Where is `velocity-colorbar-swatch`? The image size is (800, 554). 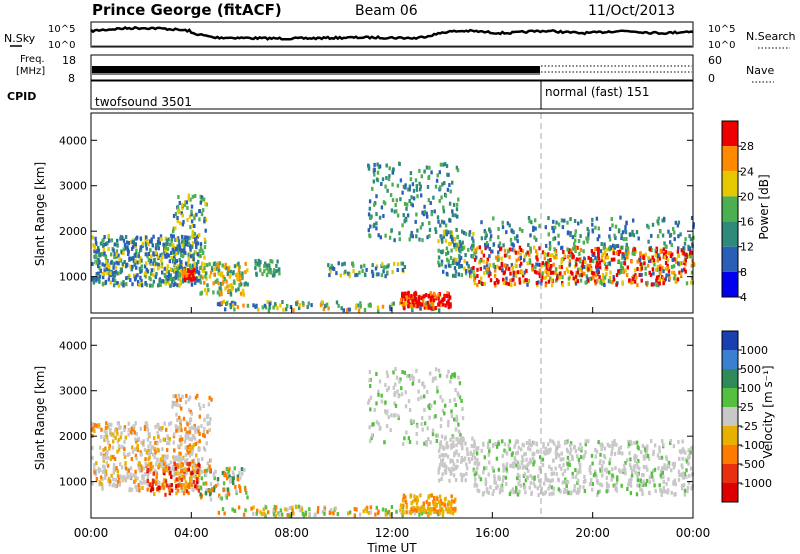
velocity-colorbar-swatch is located at coordinates (730, 435).